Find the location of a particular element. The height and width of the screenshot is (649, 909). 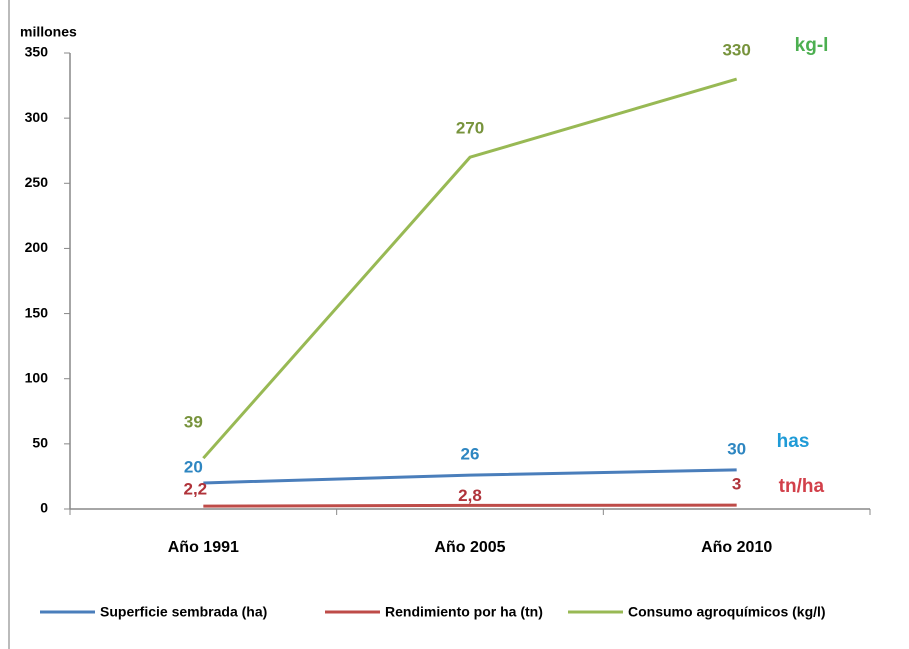

y-tick-label: 50 is located at coordinates (40, 443).